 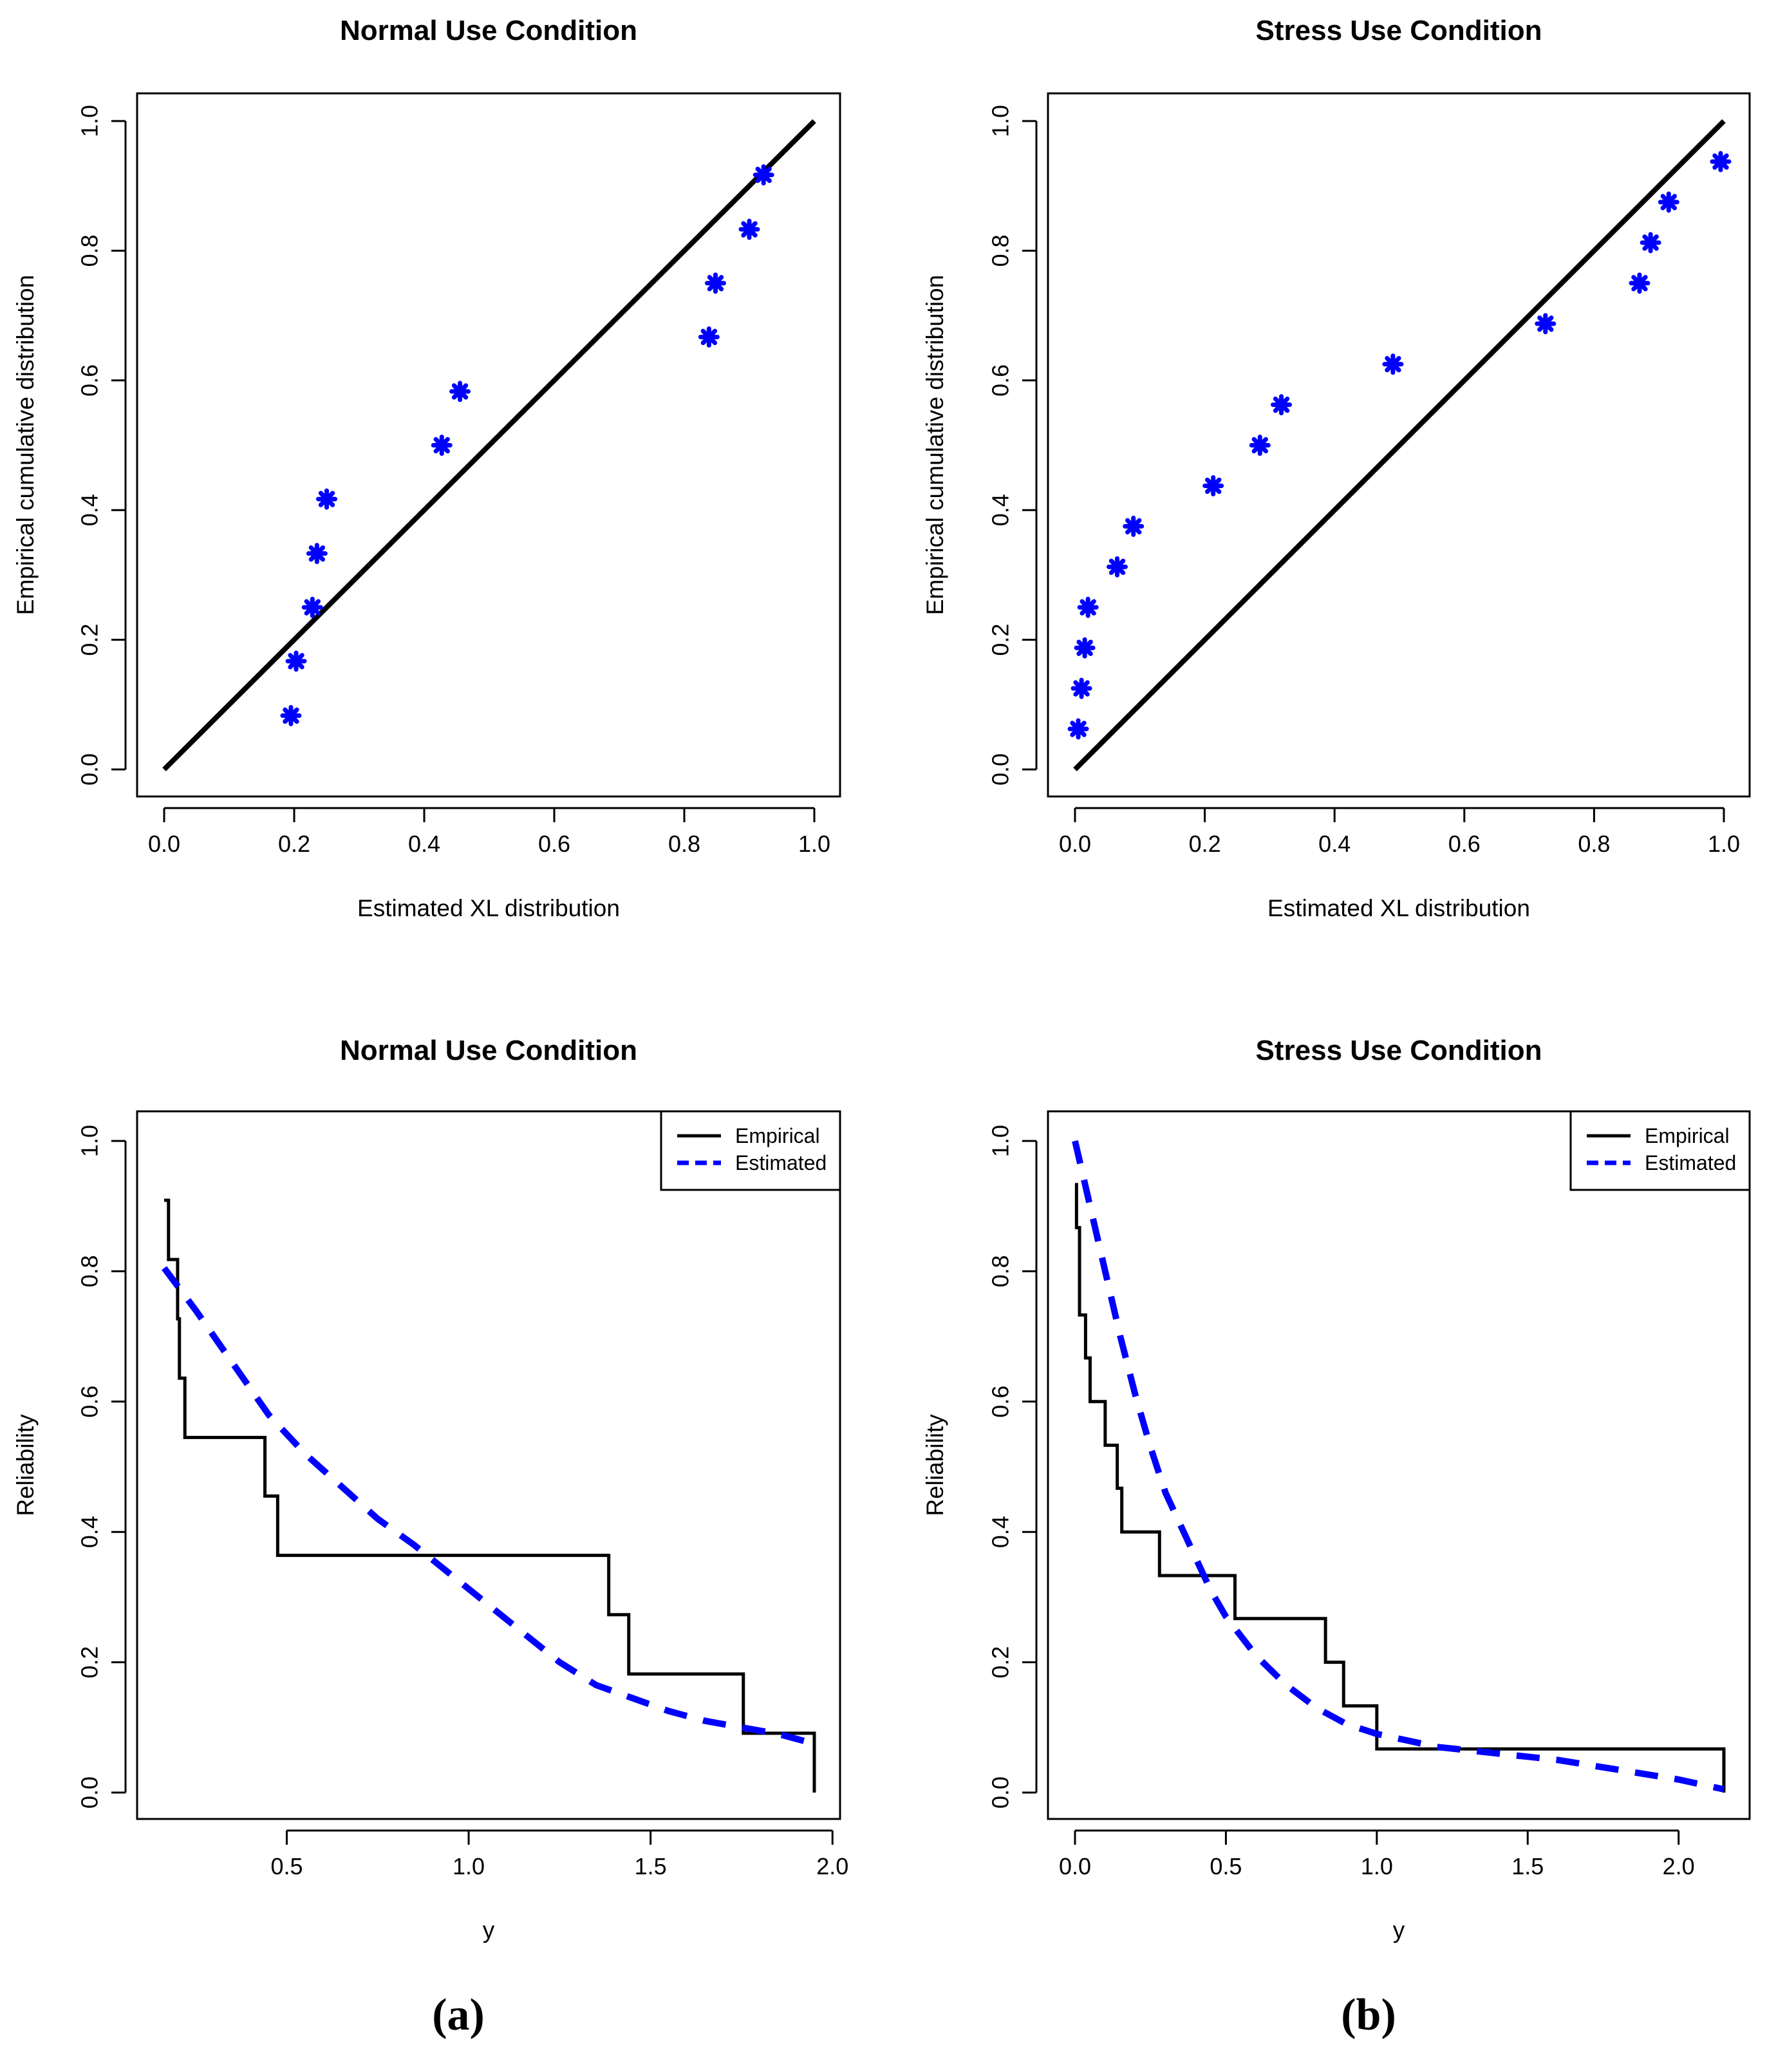 What do you see at coordinates (294, 844) in the screenshot?
I see `x-tick-label: 0.2` at bounding box center [294, 844].